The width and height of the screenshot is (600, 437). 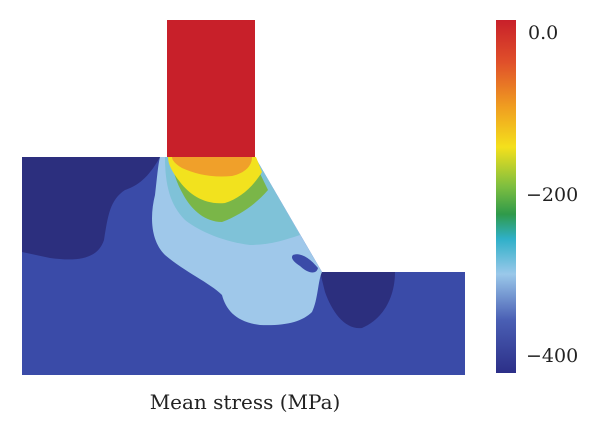 I want to click on dark-left-region, so click(x=91, y=208).